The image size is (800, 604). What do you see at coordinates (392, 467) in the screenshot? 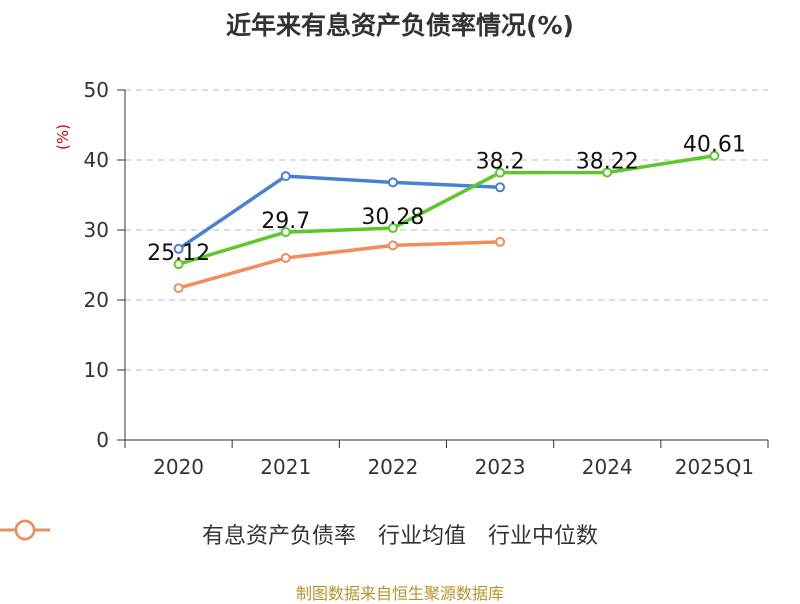
I see `x-tick-label: 2022` at bounding box center [392, 467].